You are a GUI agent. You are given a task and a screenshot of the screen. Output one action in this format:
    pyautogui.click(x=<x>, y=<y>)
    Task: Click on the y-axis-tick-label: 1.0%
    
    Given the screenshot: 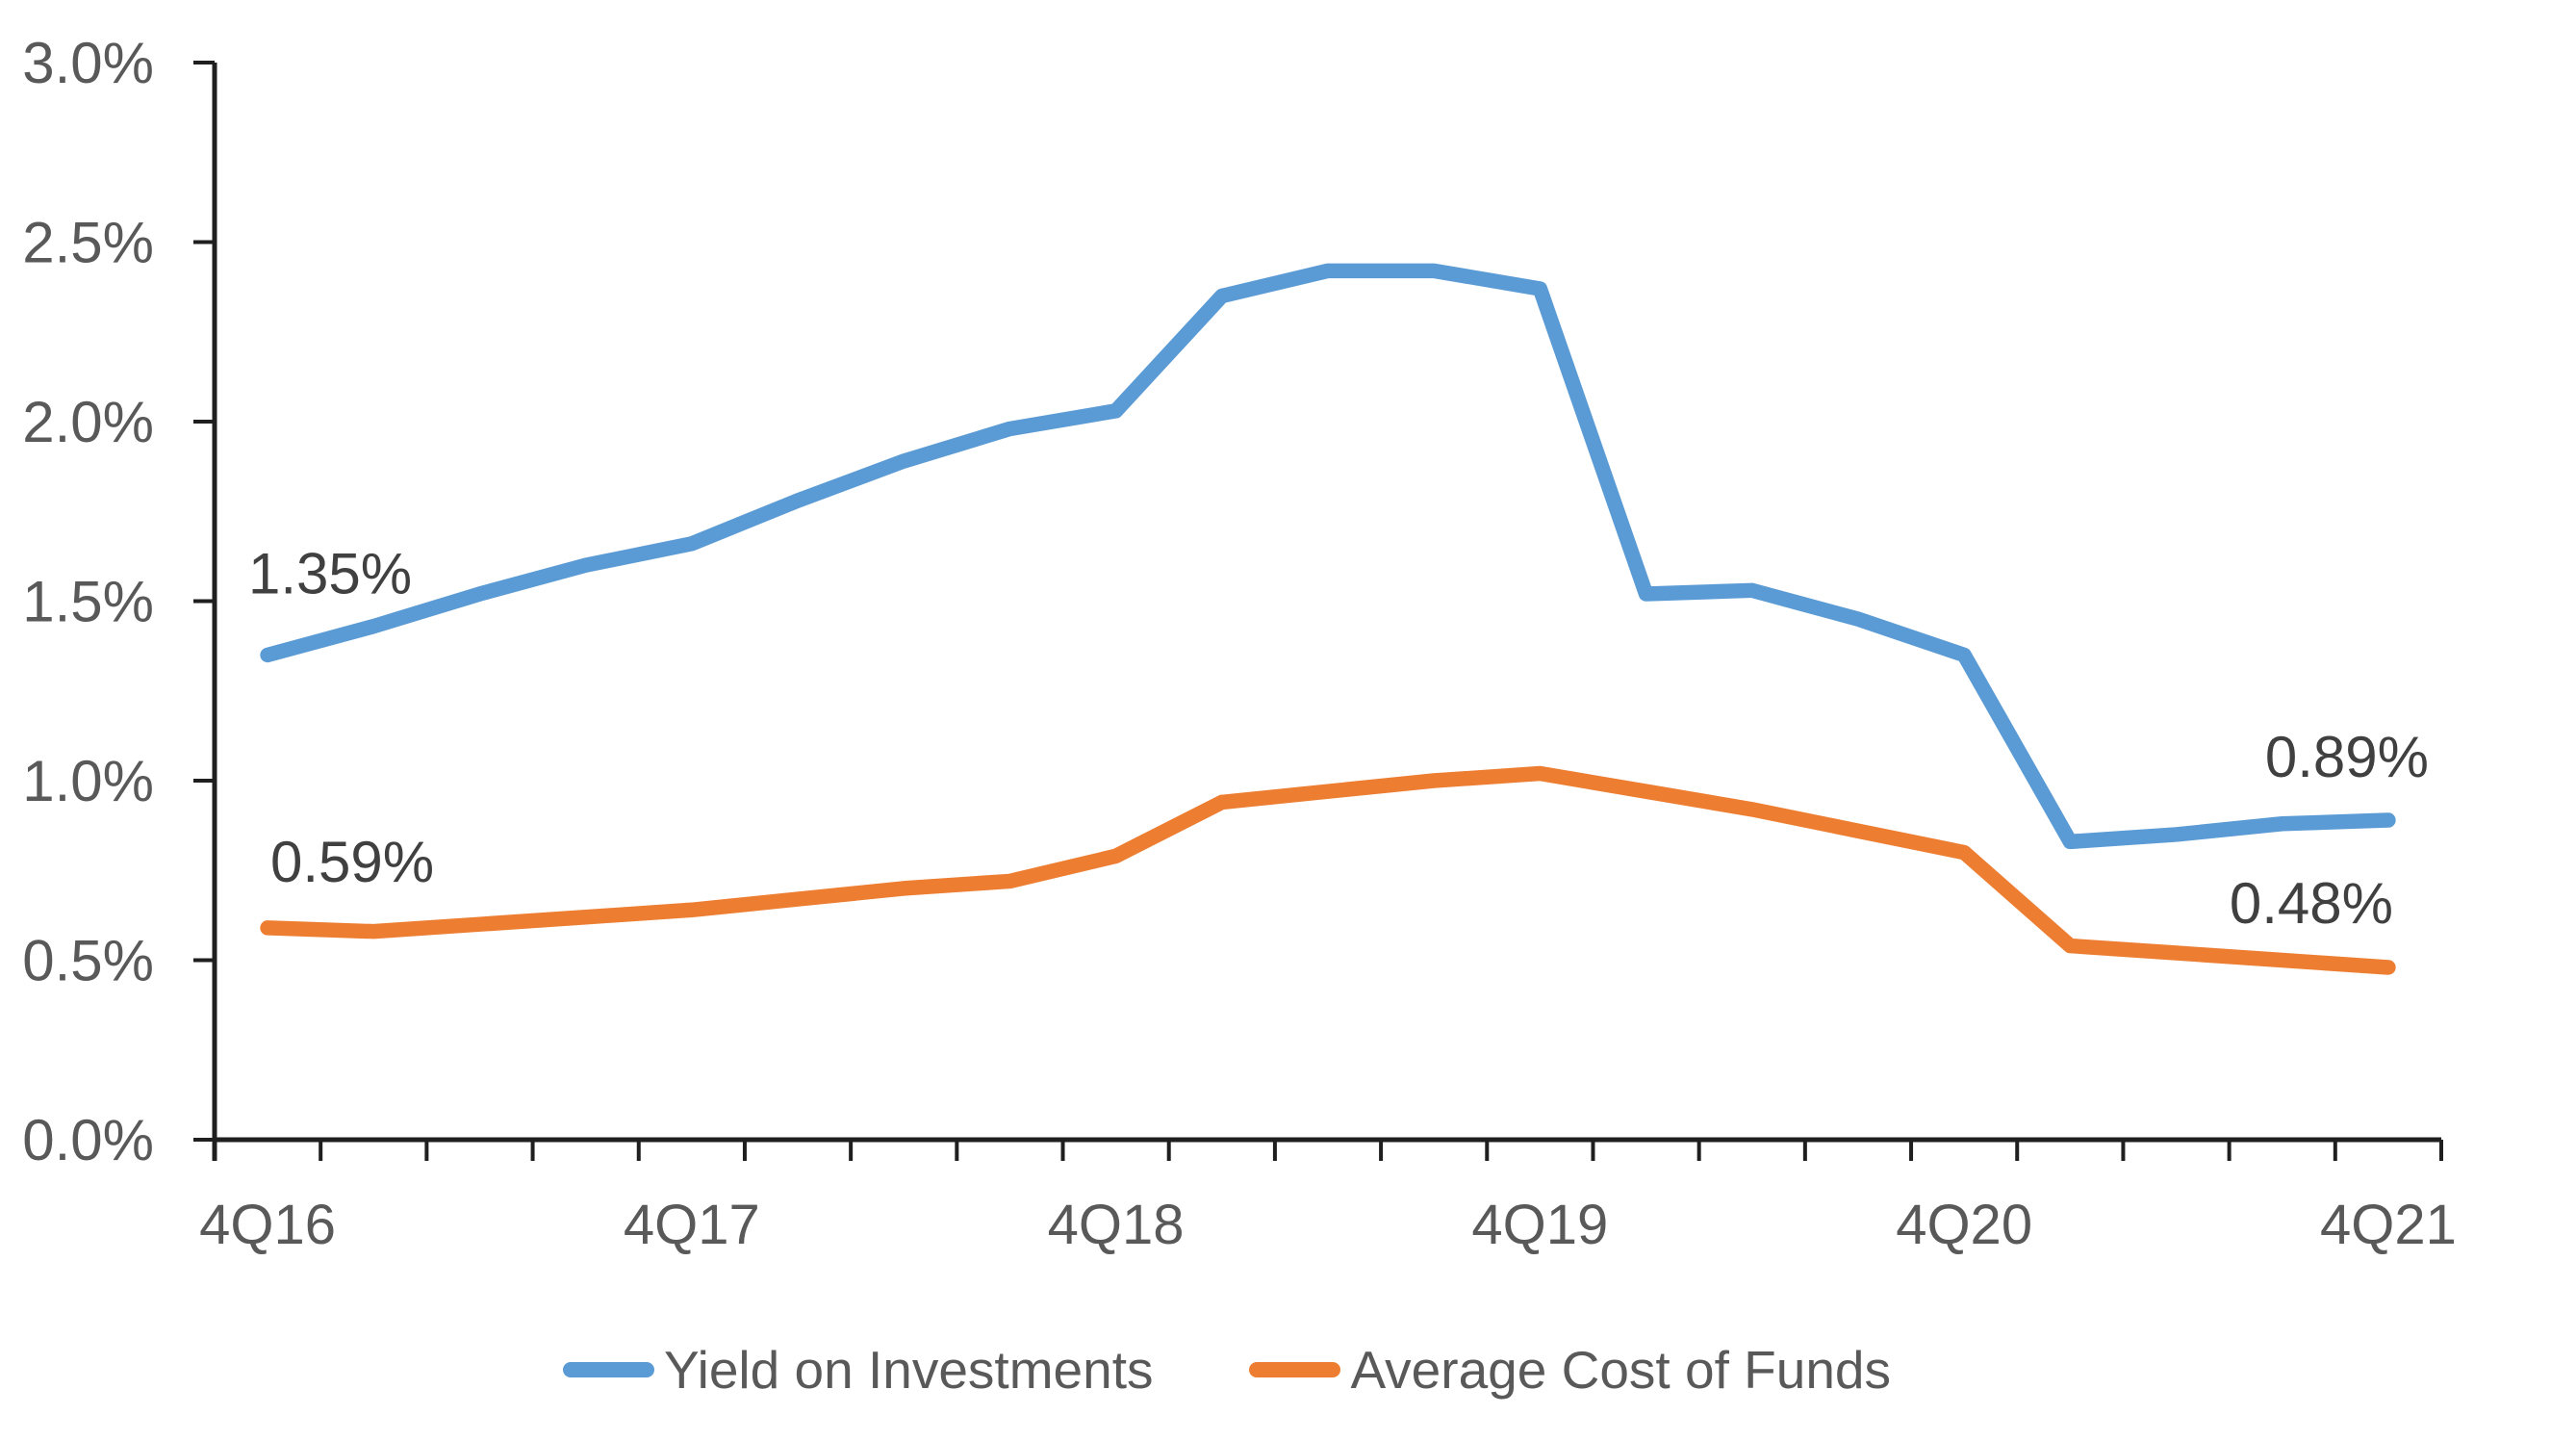 What is the action you would take?
    pyautogui.click(x=88, y=781)
    